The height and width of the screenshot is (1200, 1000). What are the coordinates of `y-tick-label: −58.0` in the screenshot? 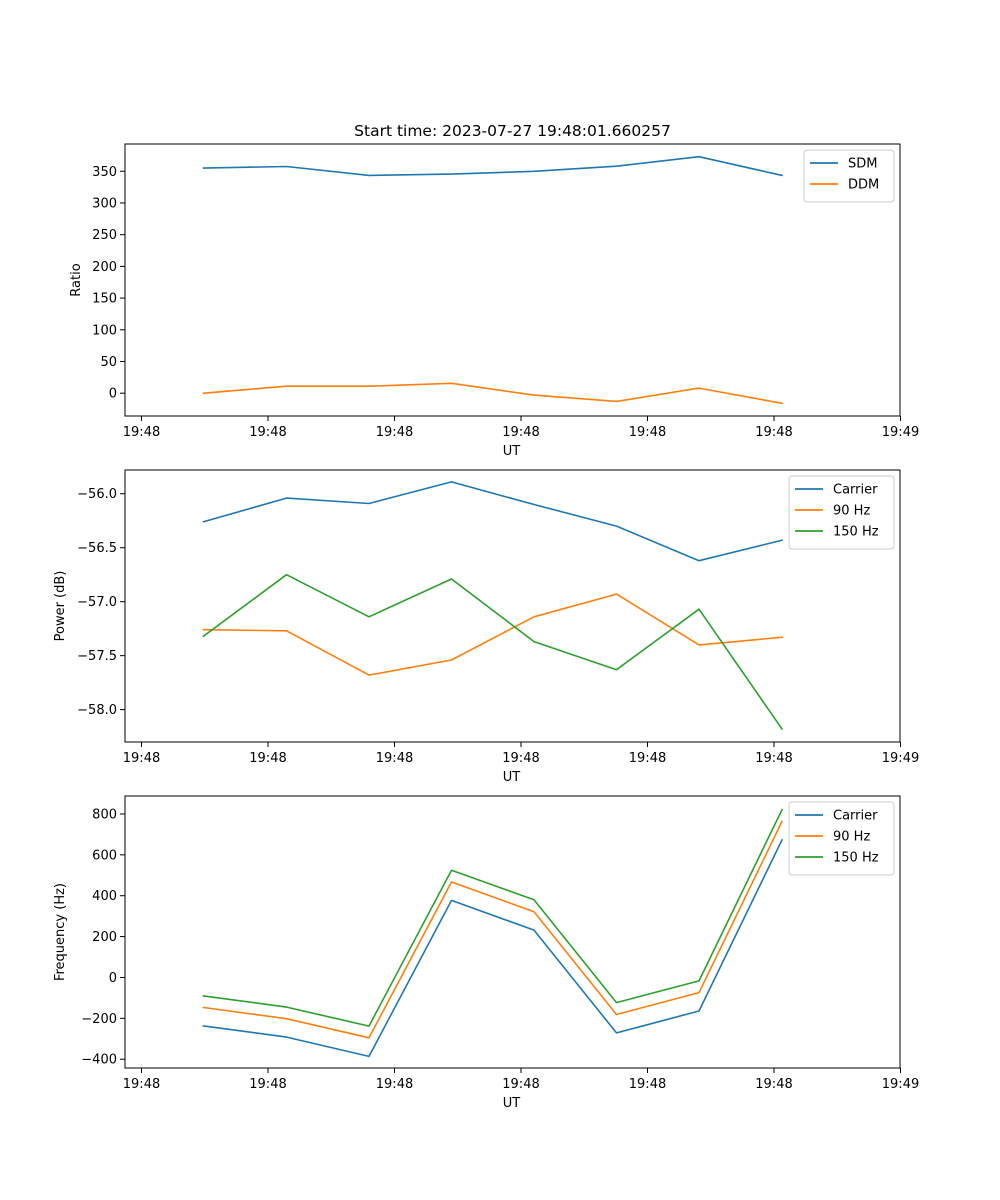 It's located at (97, 710).